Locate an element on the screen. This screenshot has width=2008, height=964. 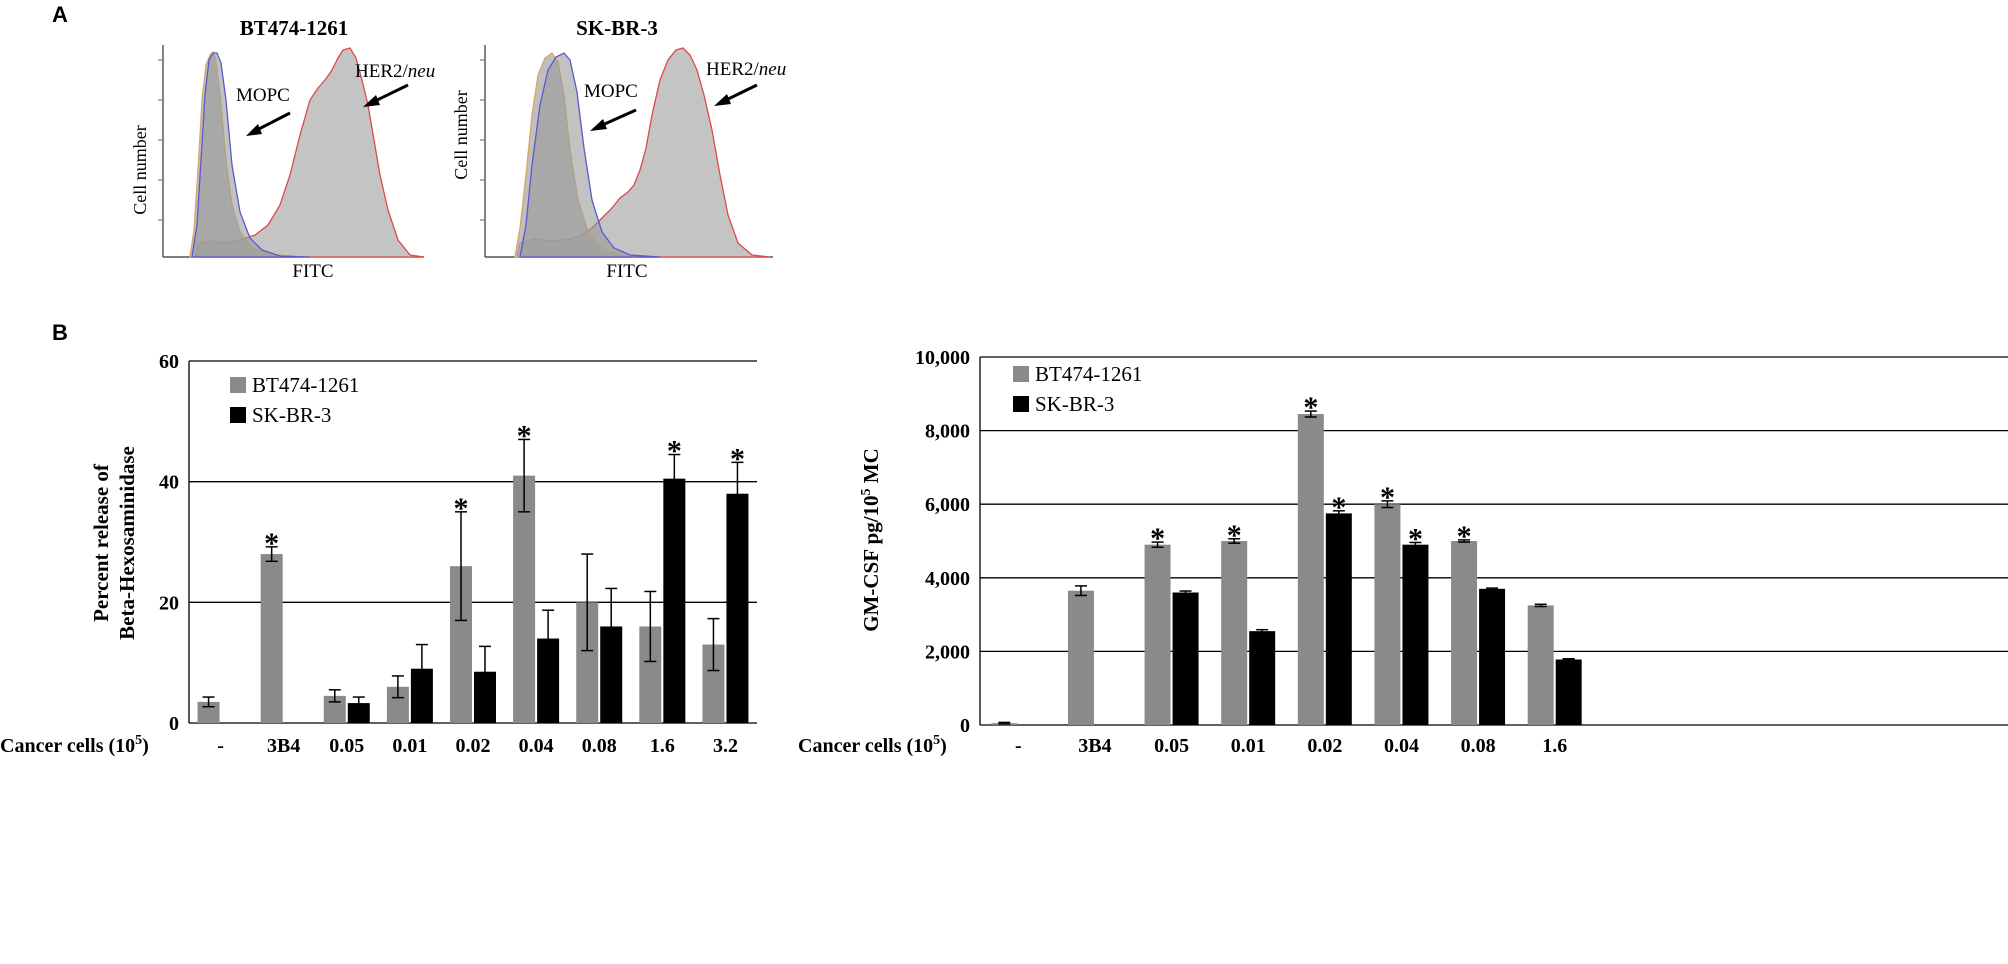
panel-b-letter: B is located at coordinates (60, 332).